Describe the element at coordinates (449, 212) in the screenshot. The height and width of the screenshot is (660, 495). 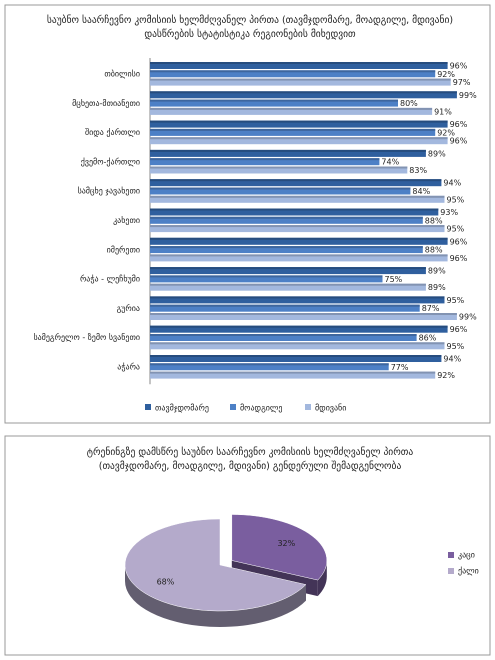
I see `value-label: 93%` at that location.